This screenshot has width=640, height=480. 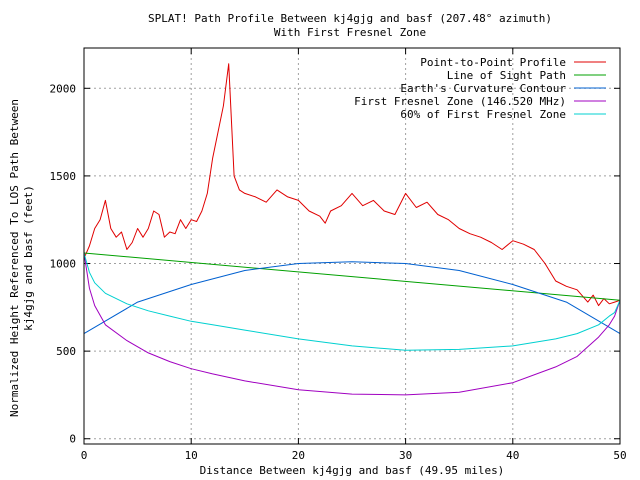 What do you see at coordinates (63, 176) in the screenshot?
I see `y-tick-label: 1500` at bounding box center [63, 176].